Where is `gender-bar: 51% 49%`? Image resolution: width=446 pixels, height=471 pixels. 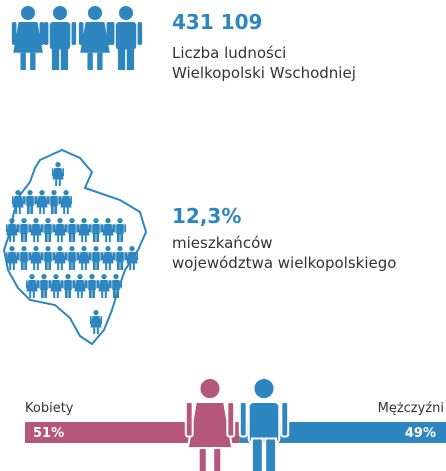 gender-bar: 51% 49% is located at coordinates (235, 432).